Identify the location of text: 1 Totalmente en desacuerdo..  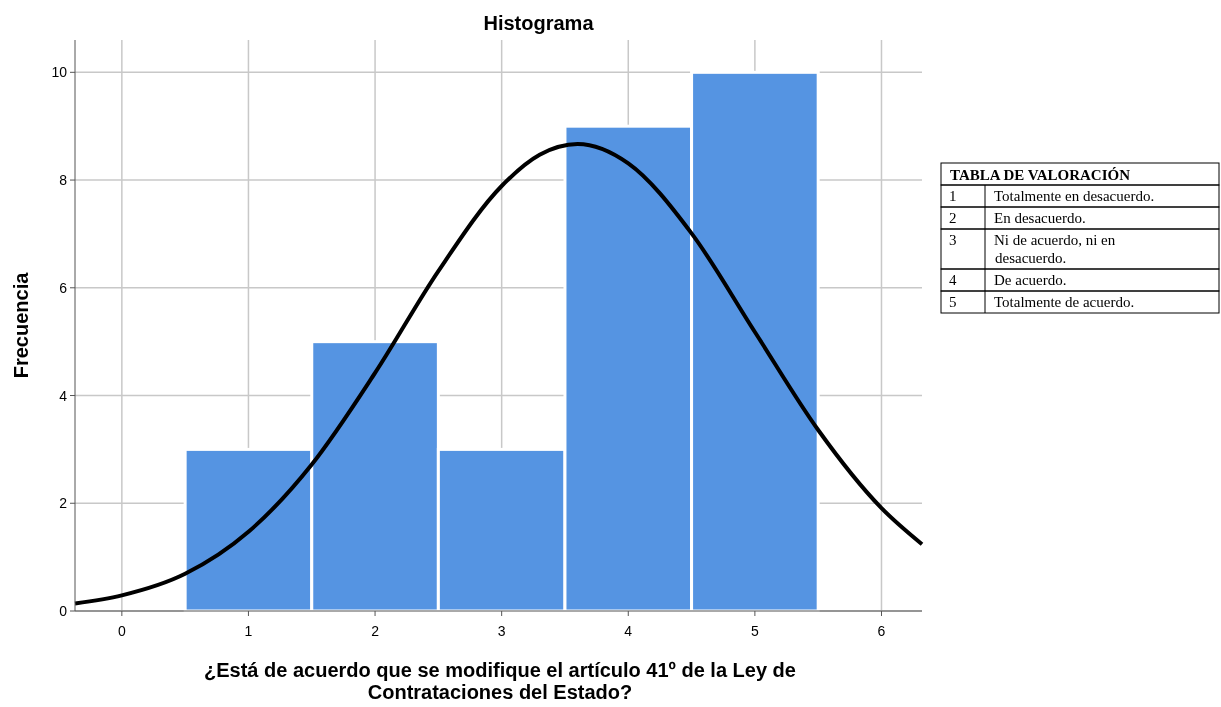
(1052, 196).